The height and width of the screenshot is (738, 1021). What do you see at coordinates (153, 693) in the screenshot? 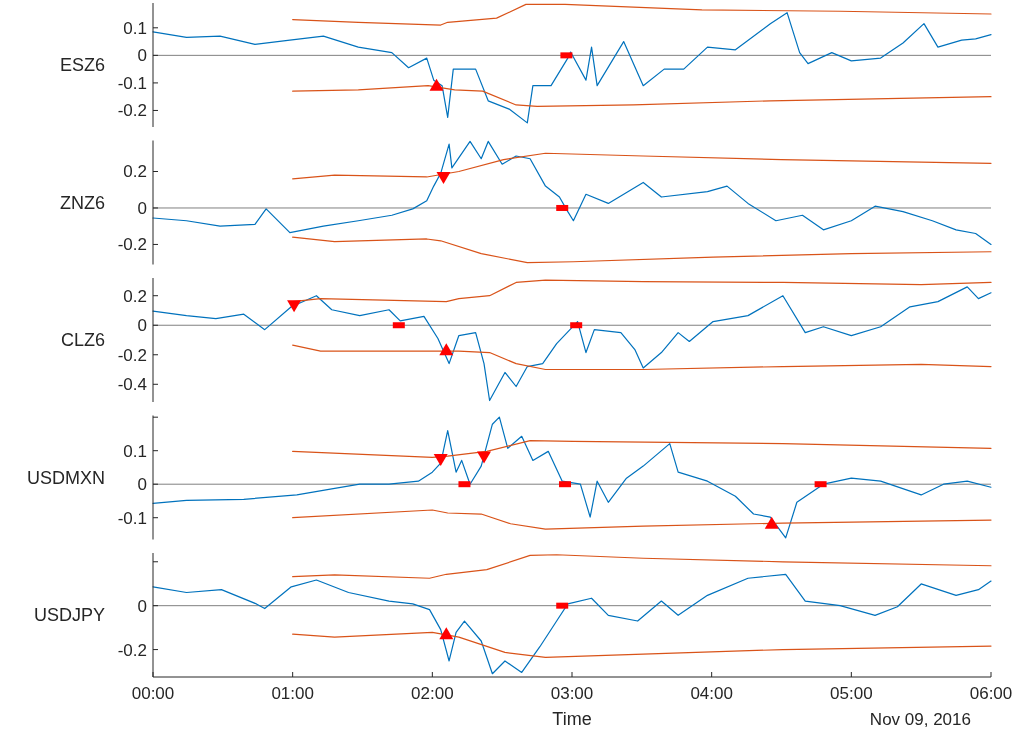
I see `x-tick-label: 00:00` at bounding box center [153, 693].